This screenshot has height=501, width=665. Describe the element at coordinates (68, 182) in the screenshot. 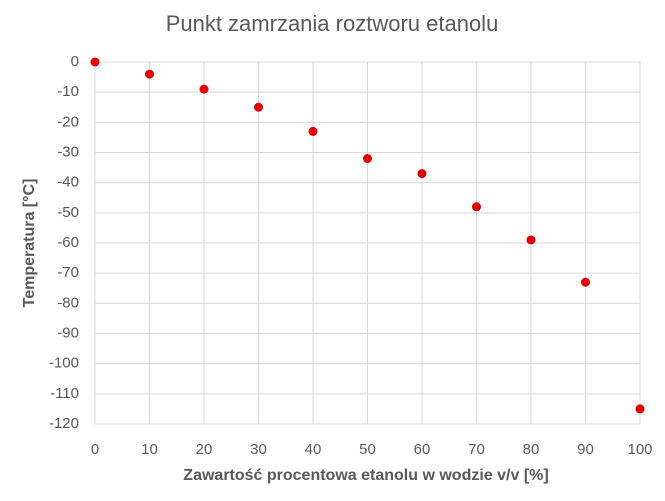

I see `y-tick-label: -40` at that location.